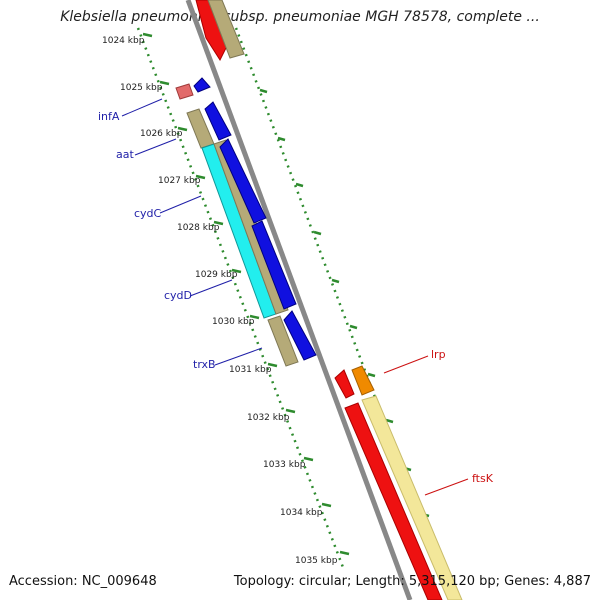 Image resolution: width=600 pixels, height=600 pixels. What do you see at coordinates (250, 370) in the screenshot?
I see `tick-label: 1031 kbp` at bounding box center [250, 370].